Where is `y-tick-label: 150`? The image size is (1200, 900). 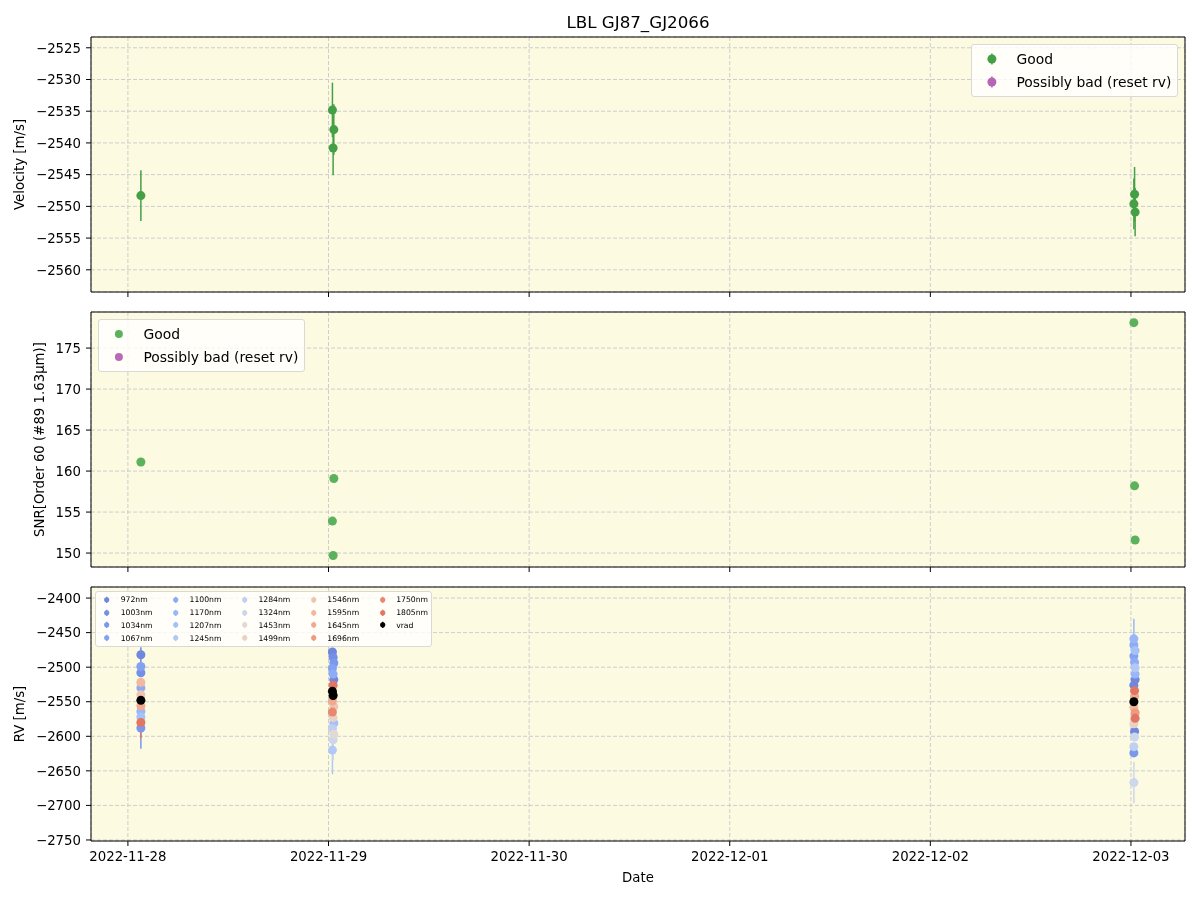 y-tick-label: 150 is located at coordinates (68, 553).